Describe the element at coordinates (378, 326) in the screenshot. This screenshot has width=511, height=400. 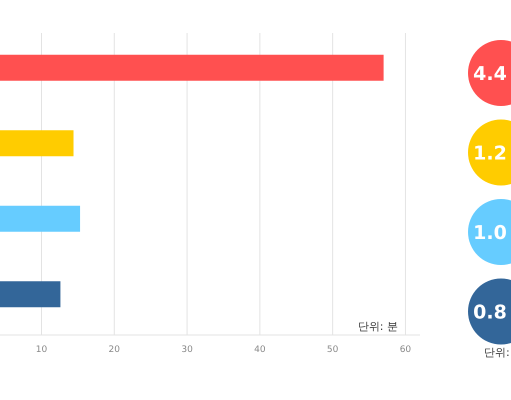
I see `annotation: 단위: 분` at that location.